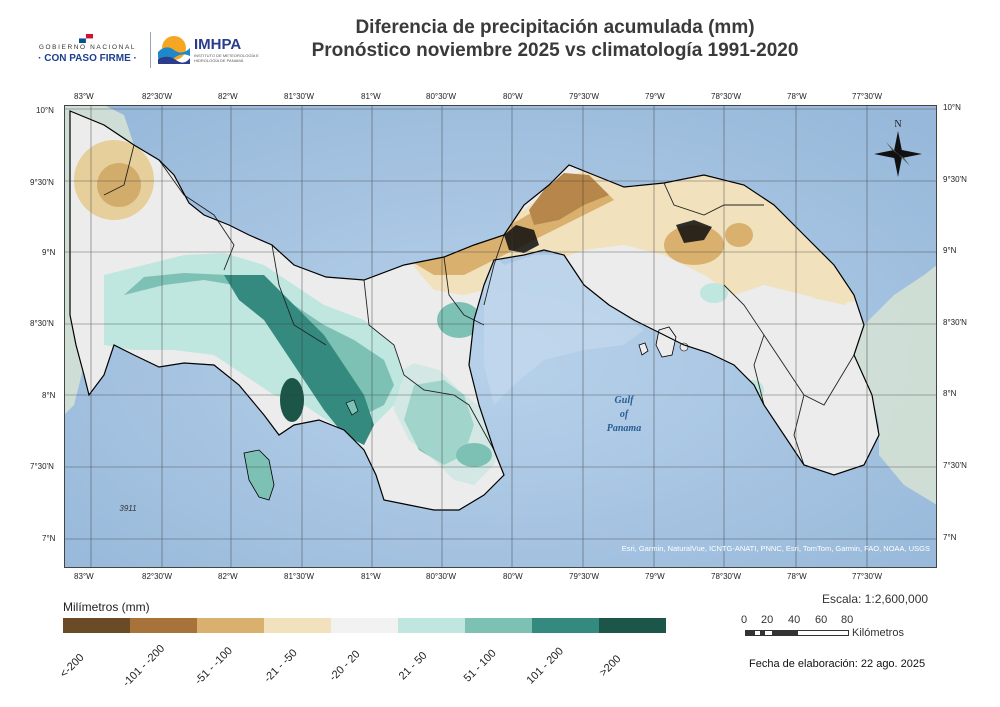  What do you see at coordinates (821, 620) in the screenshot?
I see `scale-tick: 60` at bounding box center [821, 620].